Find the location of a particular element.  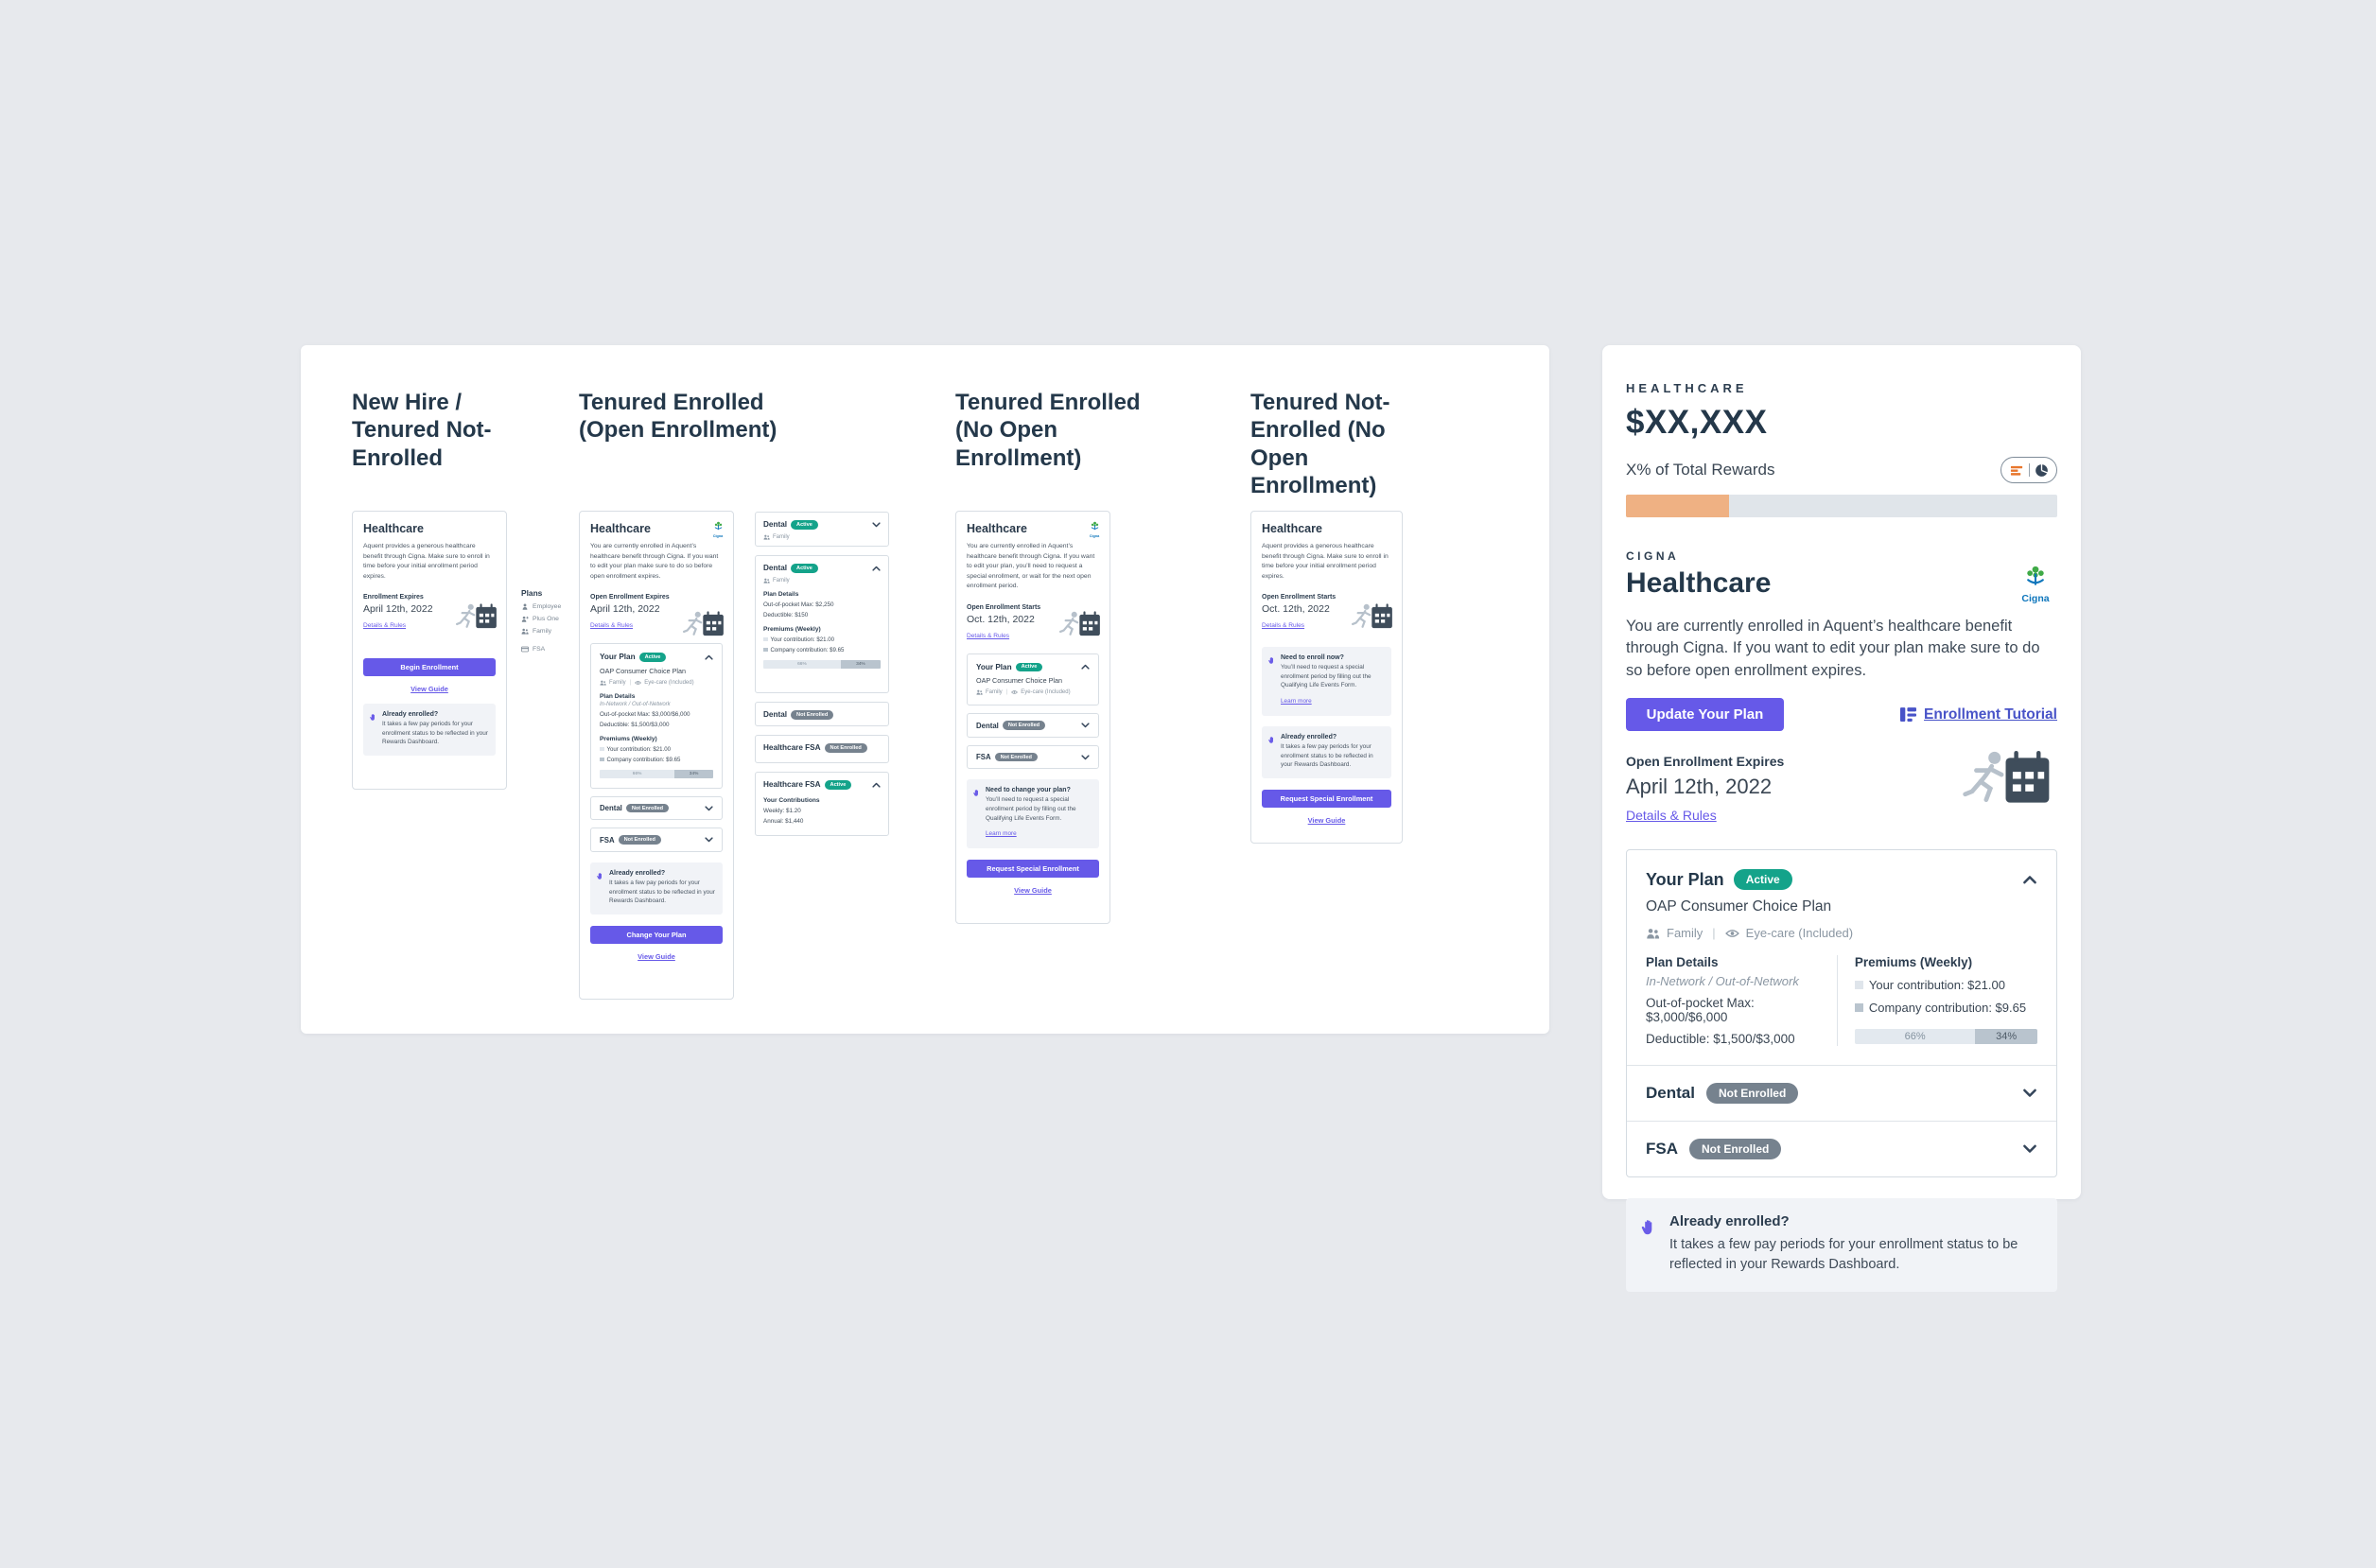

date-value: April 12th, 2022 is located at coordinates (1699, 787).